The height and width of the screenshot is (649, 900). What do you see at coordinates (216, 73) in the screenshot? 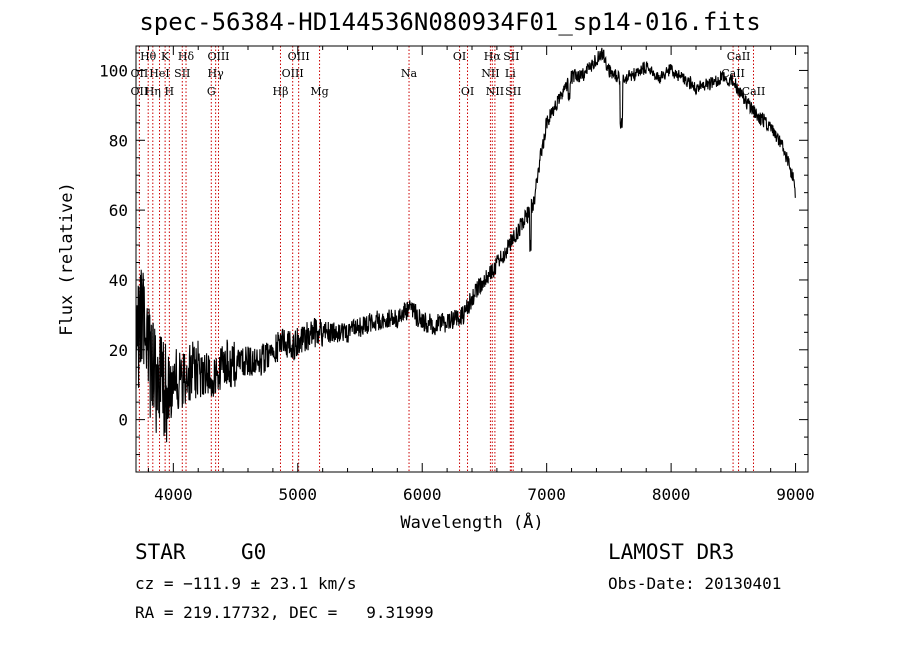
I see `emission-line-label: Hγ` at bounding box center [216, 73].